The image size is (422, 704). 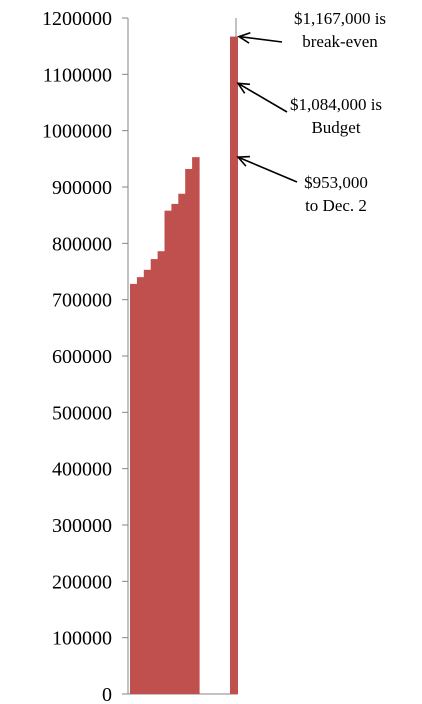 I want to click on y-tick-label: 1200000, so click(x=77, y=19).